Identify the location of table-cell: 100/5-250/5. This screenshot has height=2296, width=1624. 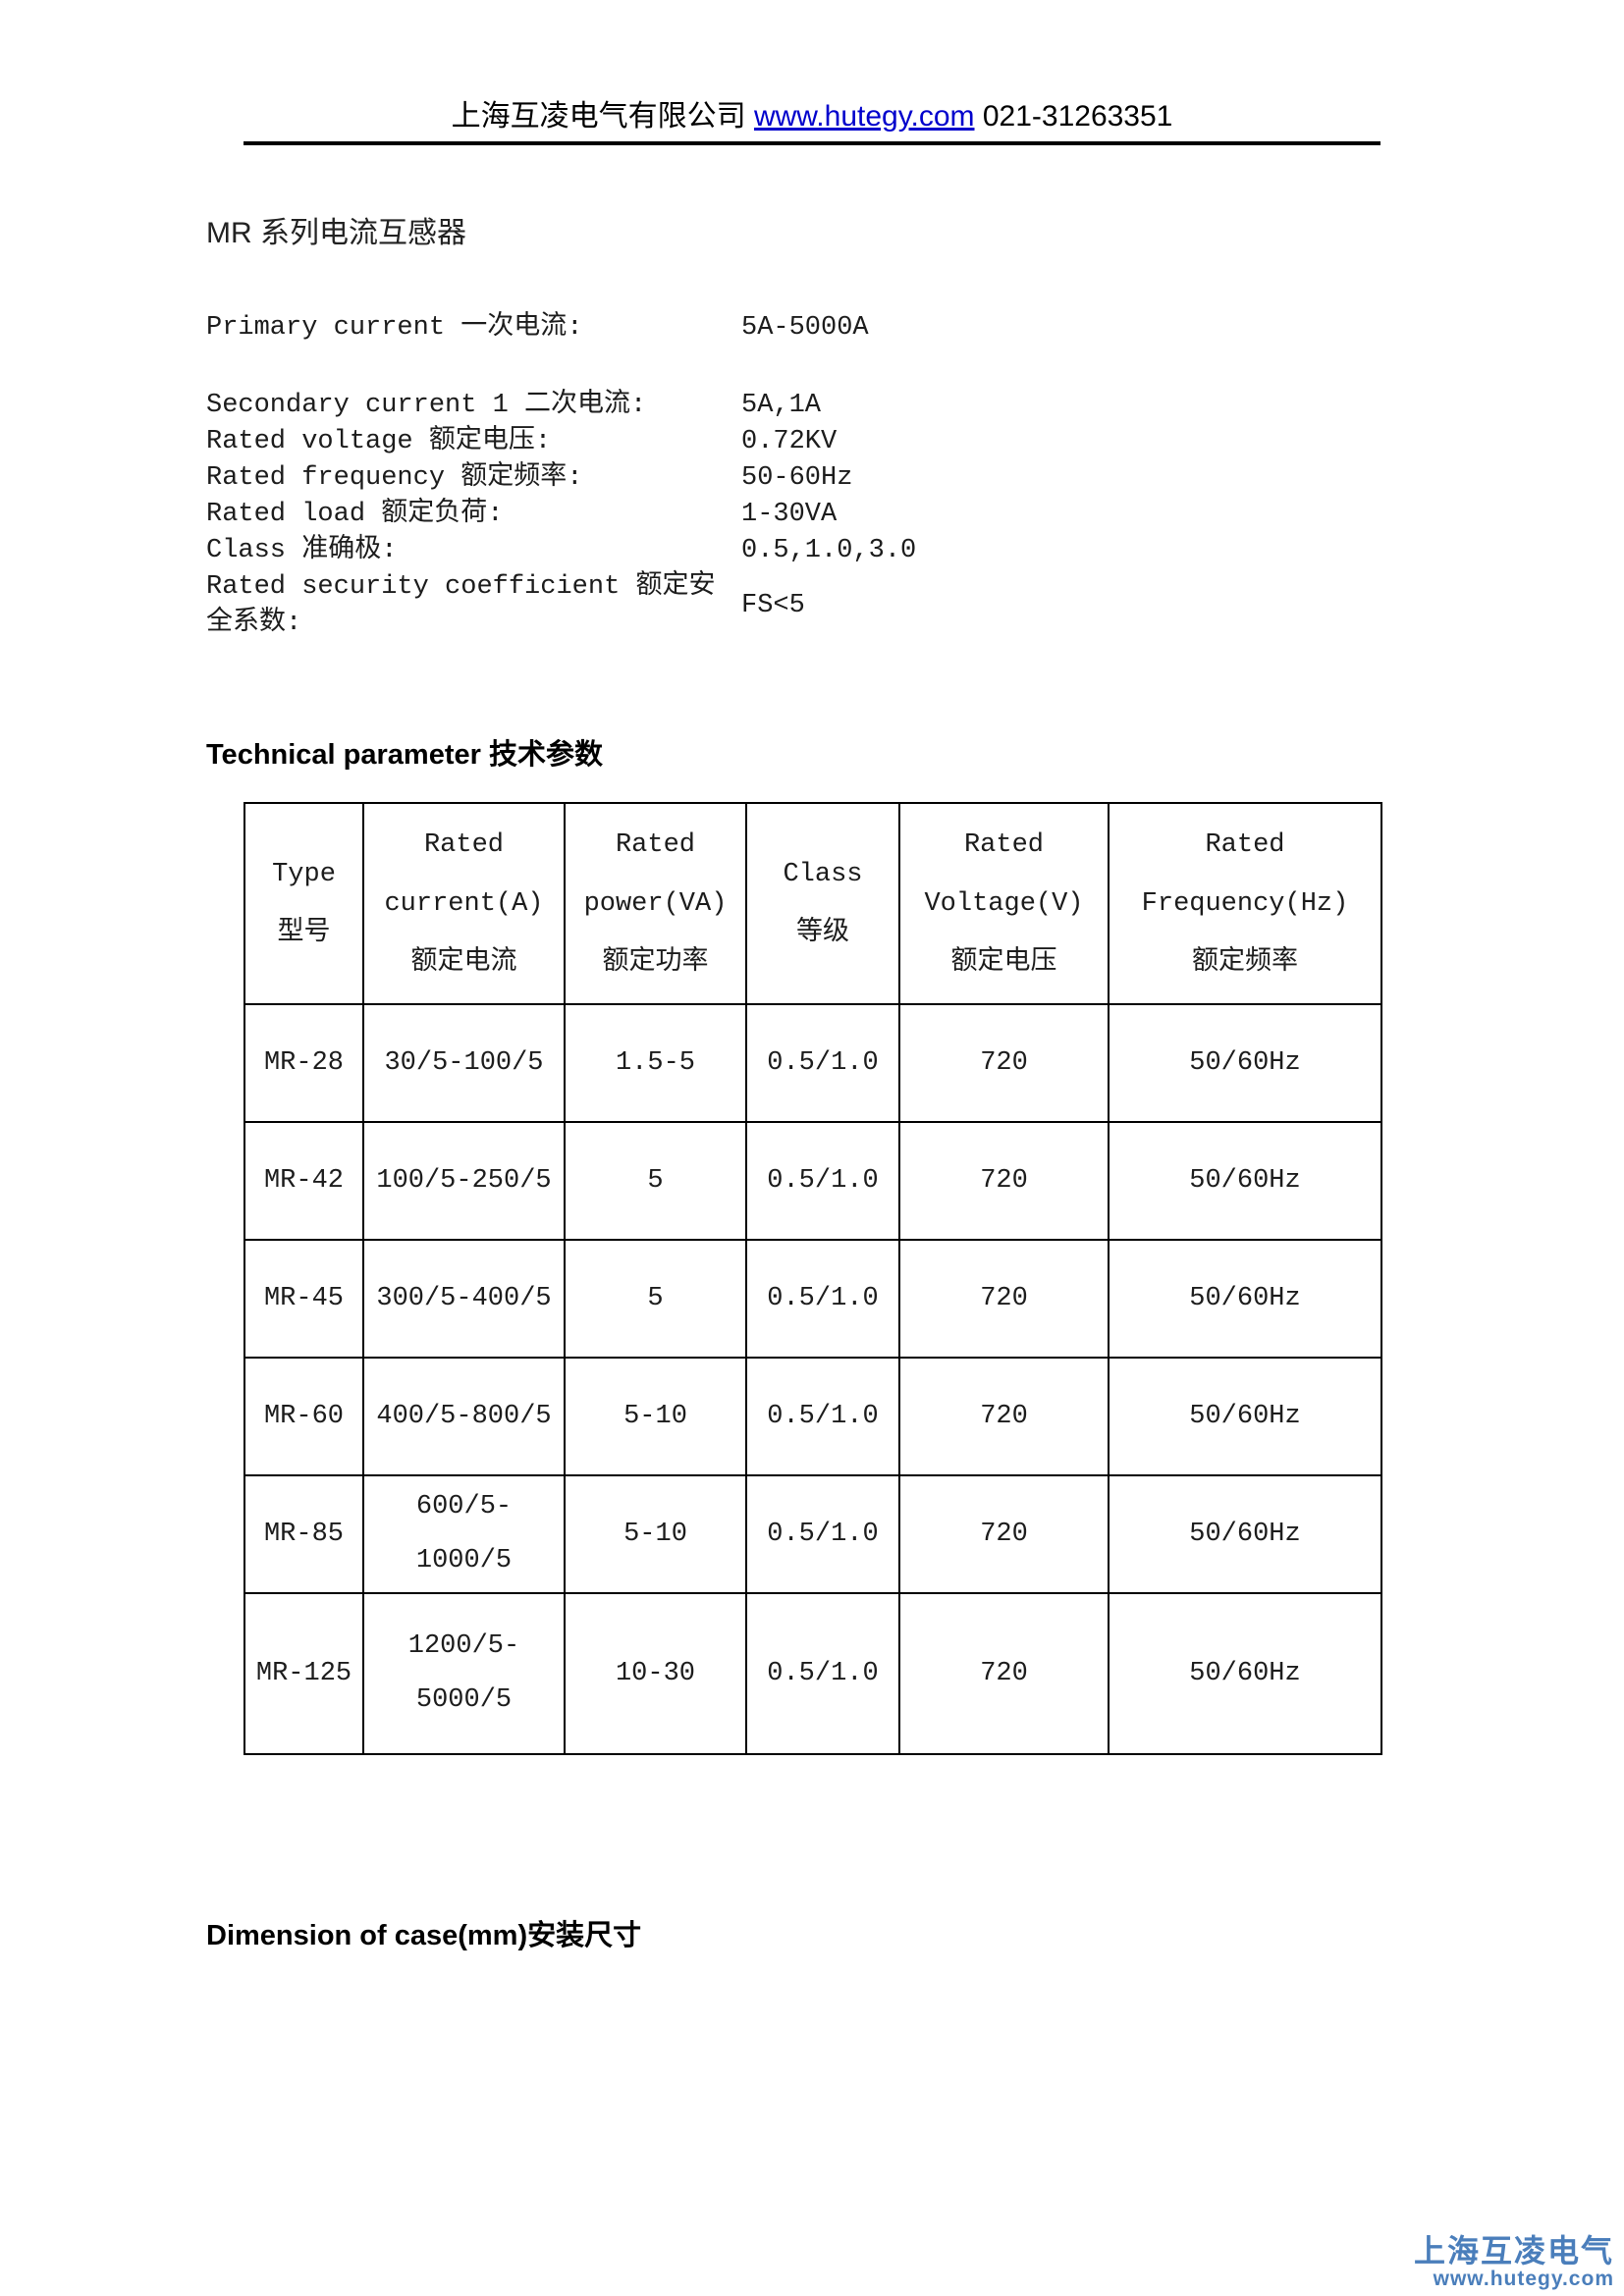
(464, 1181).